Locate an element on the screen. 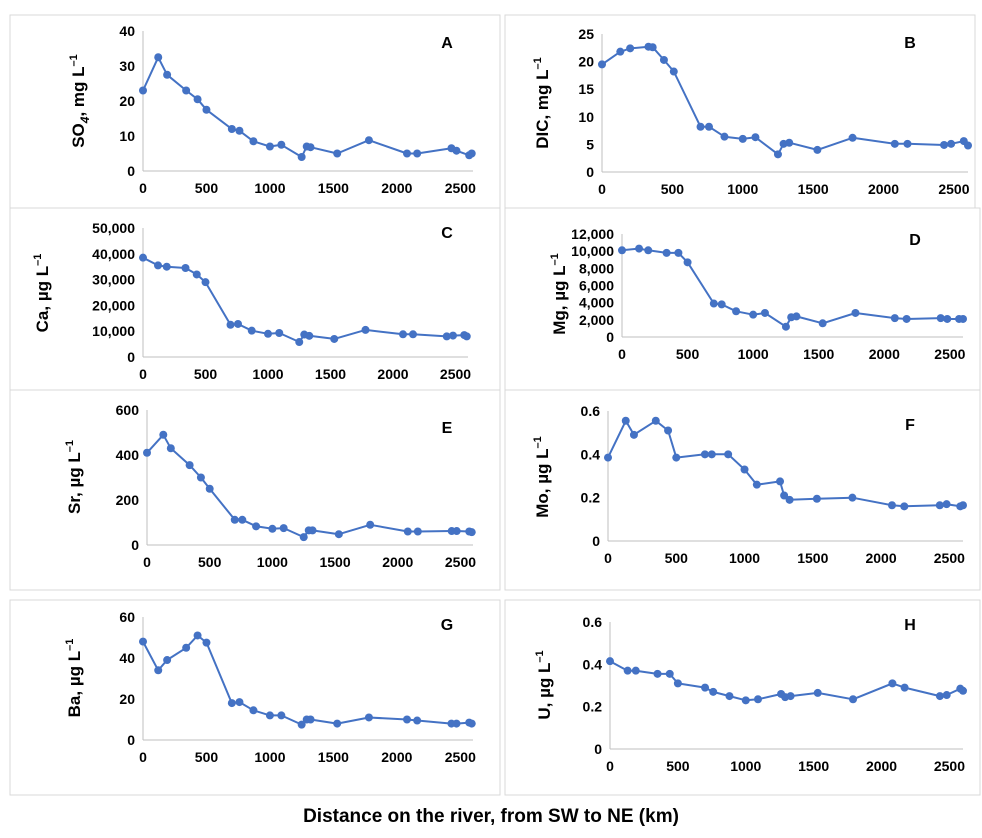 The width and height of the screenshot is (982, 838). y-tick-label: 40 is located at coordinates (127, 31).